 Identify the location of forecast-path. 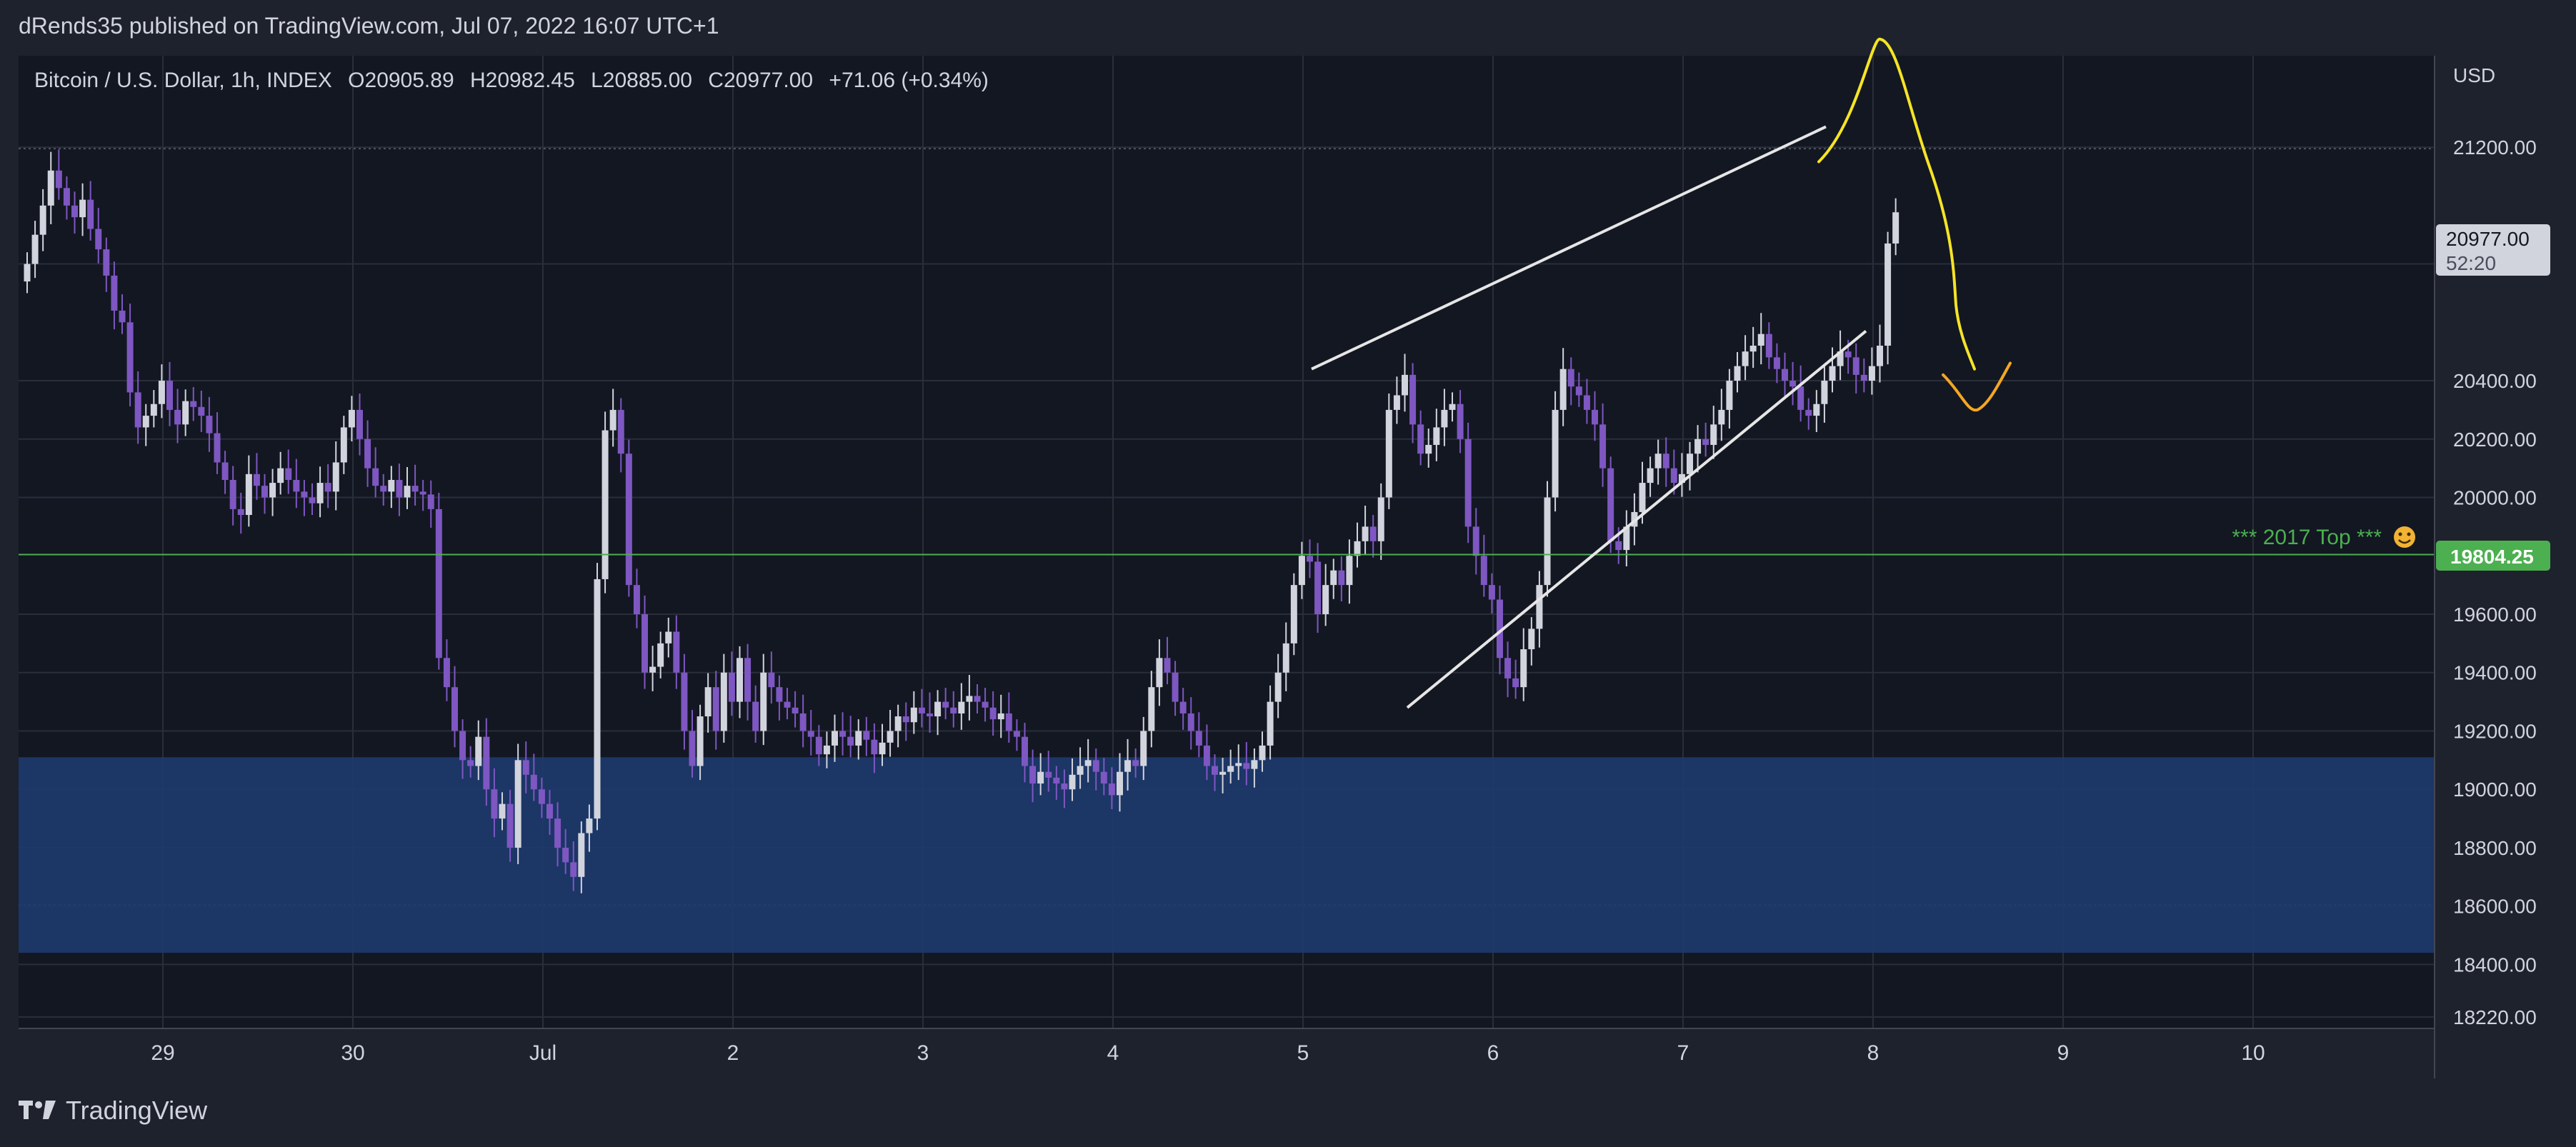
(1896, 204).